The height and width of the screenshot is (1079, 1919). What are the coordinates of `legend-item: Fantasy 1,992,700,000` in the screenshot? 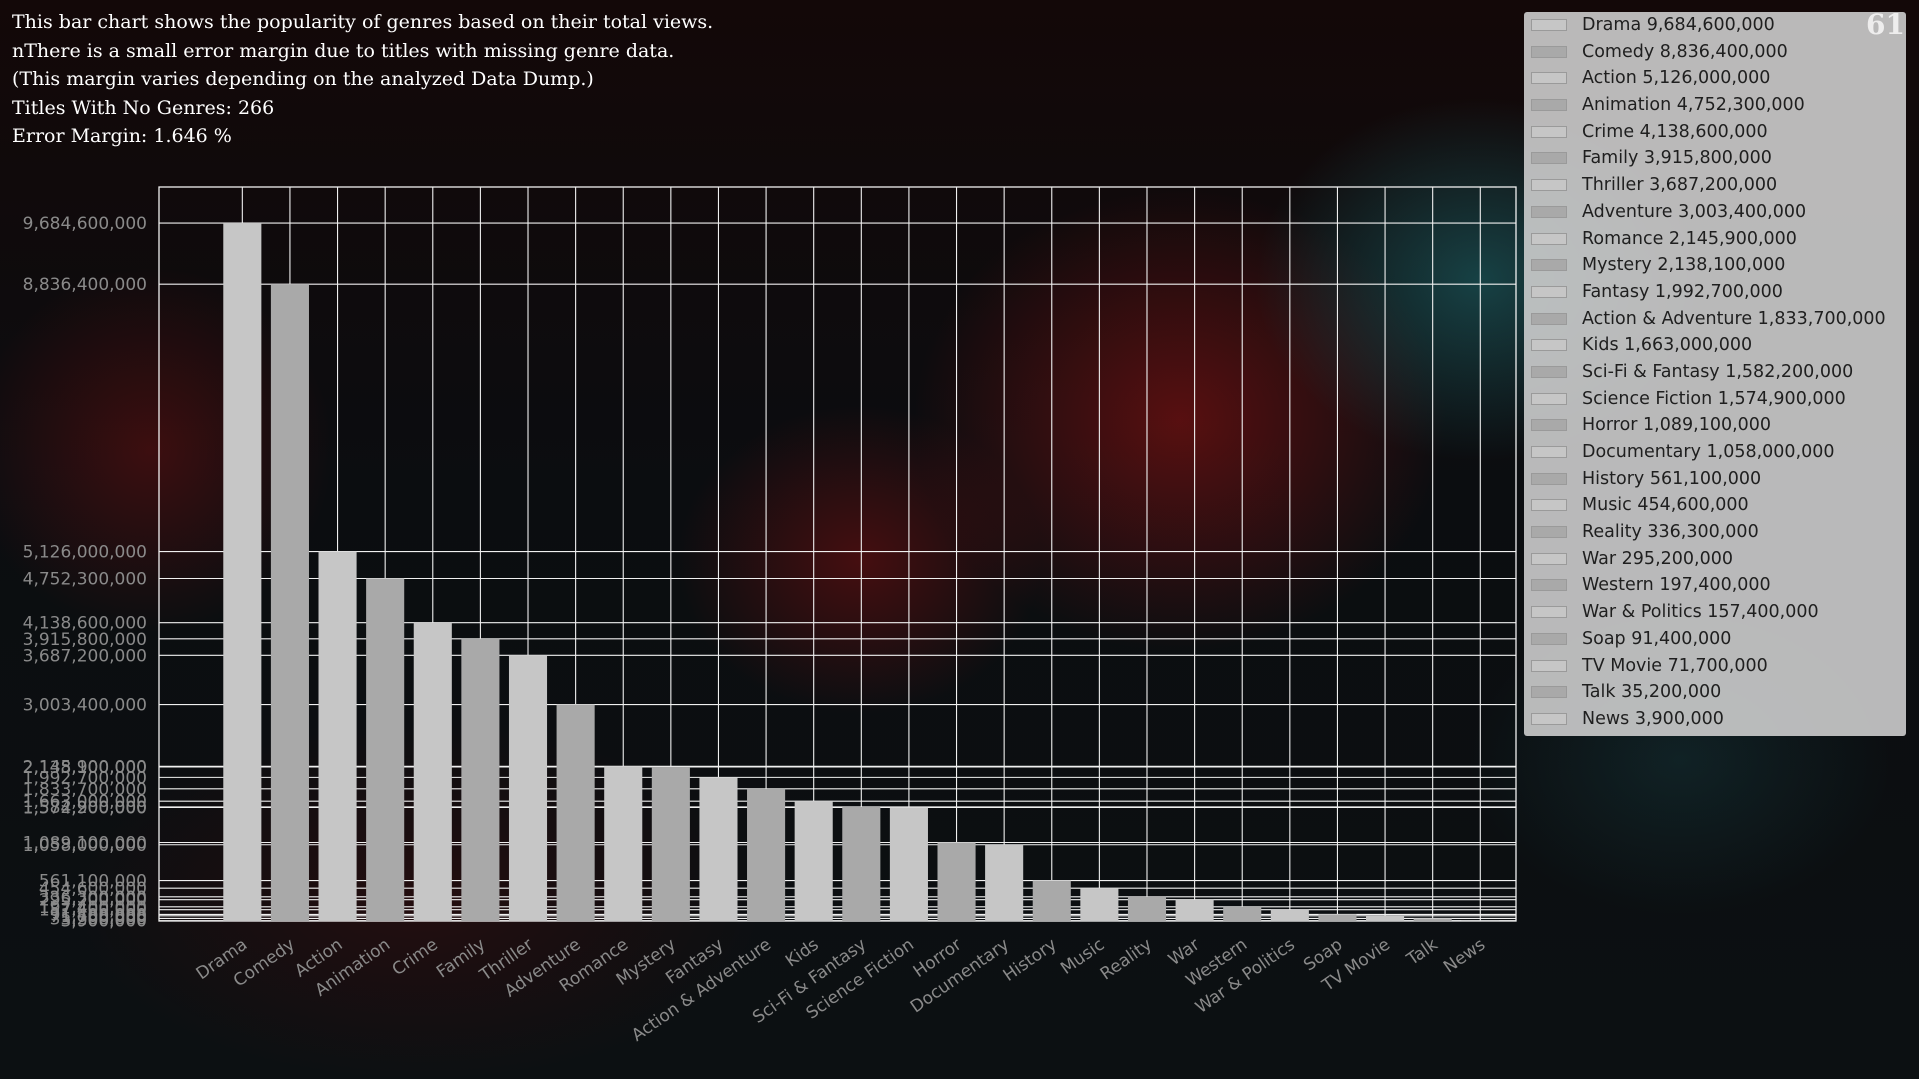 It's located at (1715, 293).